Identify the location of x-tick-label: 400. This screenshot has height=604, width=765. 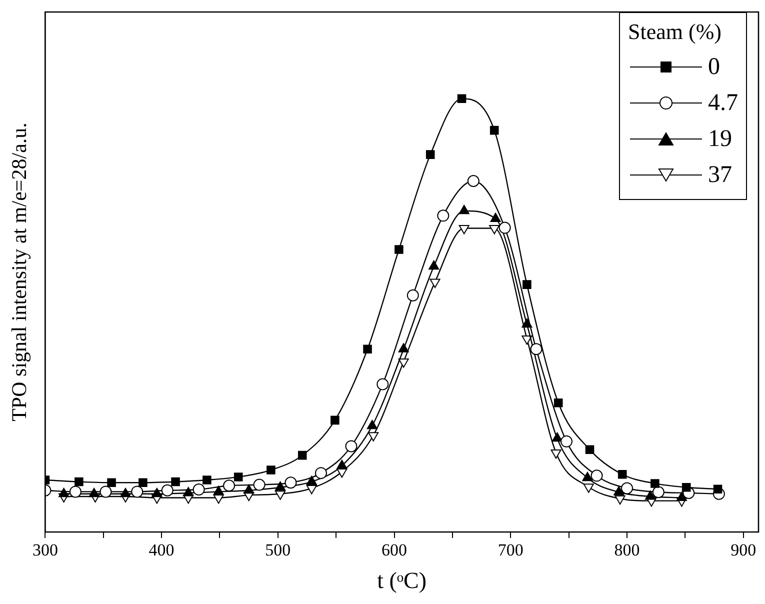
(161, 550).